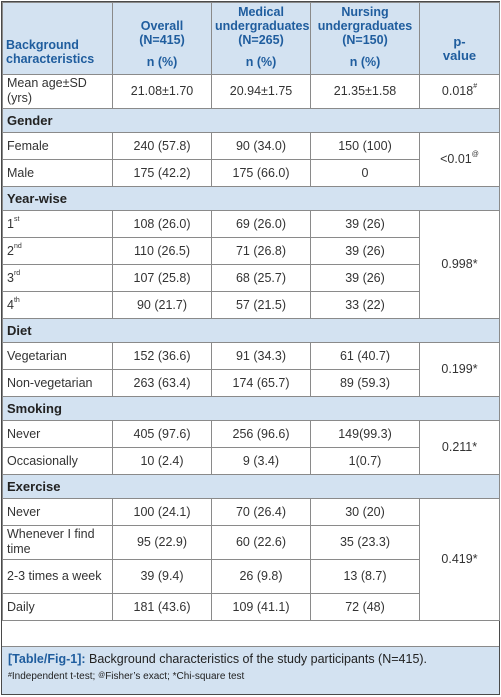 This screenshot has width=501, height=697. What do you see at coordinates (261, 606) in the screenshot?
I see `cell-medical: 109 (41.1)` at bounding box center [261, 606].